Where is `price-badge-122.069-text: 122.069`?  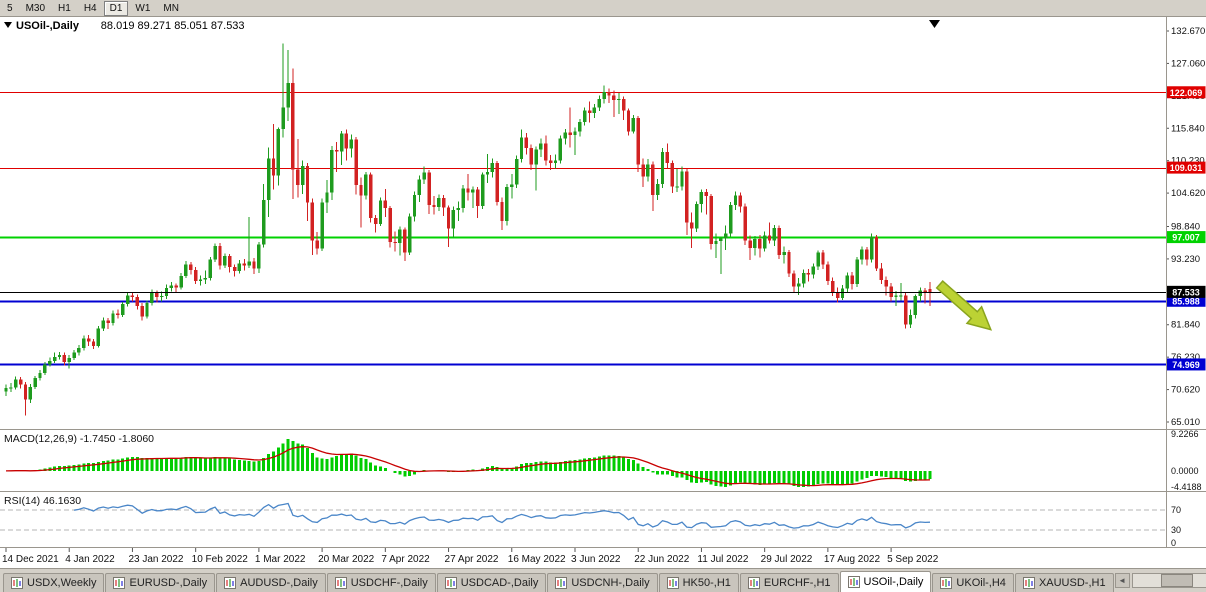
price-badge-122.069-text: 122.069 is located at coordinates (1186, 93).